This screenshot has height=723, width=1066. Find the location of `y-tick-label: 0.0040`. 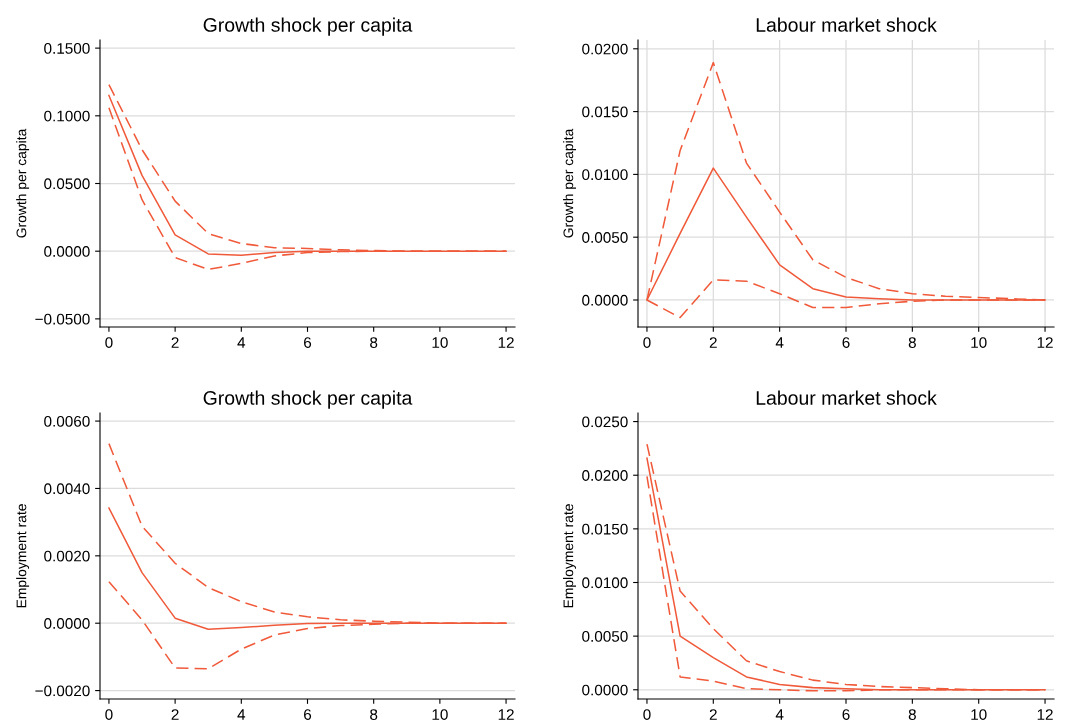

y-tick-label: 0.0040 is located at coordinates (67, 489).